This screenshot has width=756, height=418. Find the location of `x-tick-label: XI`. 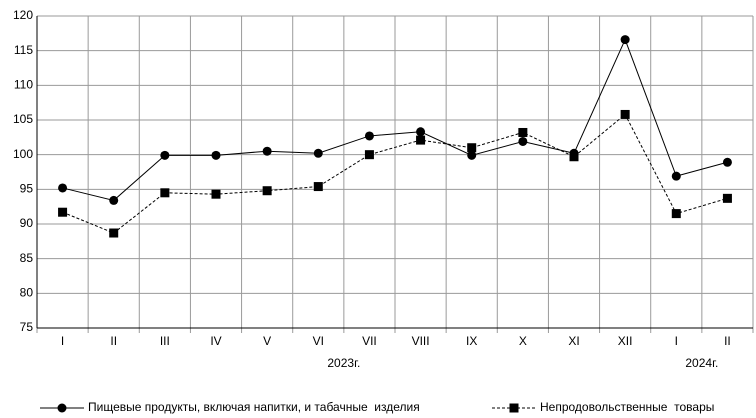

x-tick-label: XI is located at coordinates (573, 341).